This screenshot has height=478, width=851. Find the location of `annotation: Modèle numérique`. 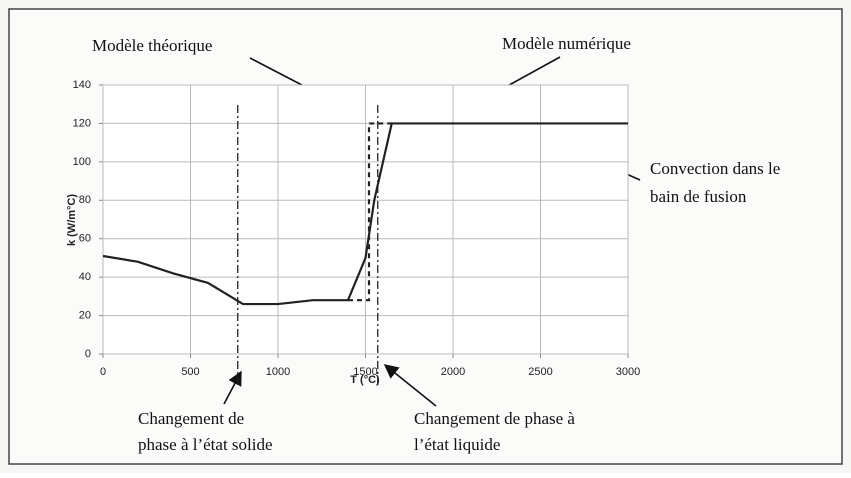

annotation: Modèle numérique is located at coordinates (566, 43).